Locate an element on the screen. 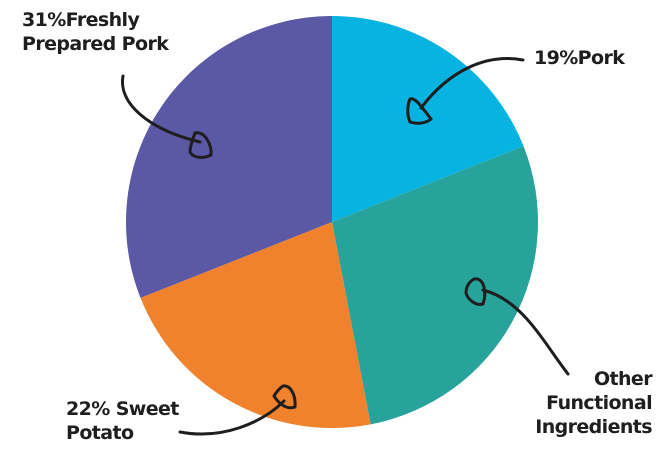 This screenshot has width=656, height=452. pie-slice-pork is located at coordinates (428, 119).